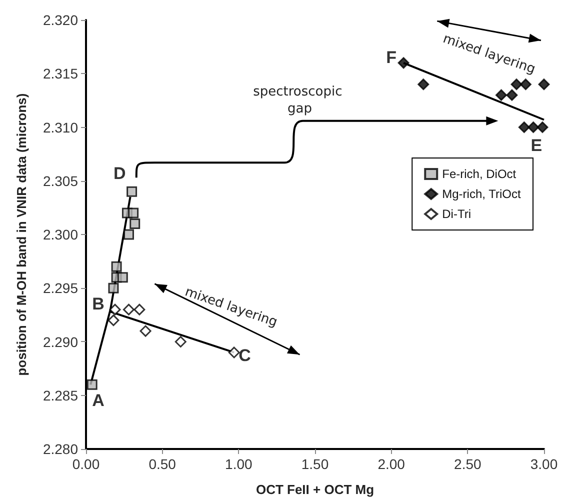  I want to click on annotation: C, so click(244, 356).